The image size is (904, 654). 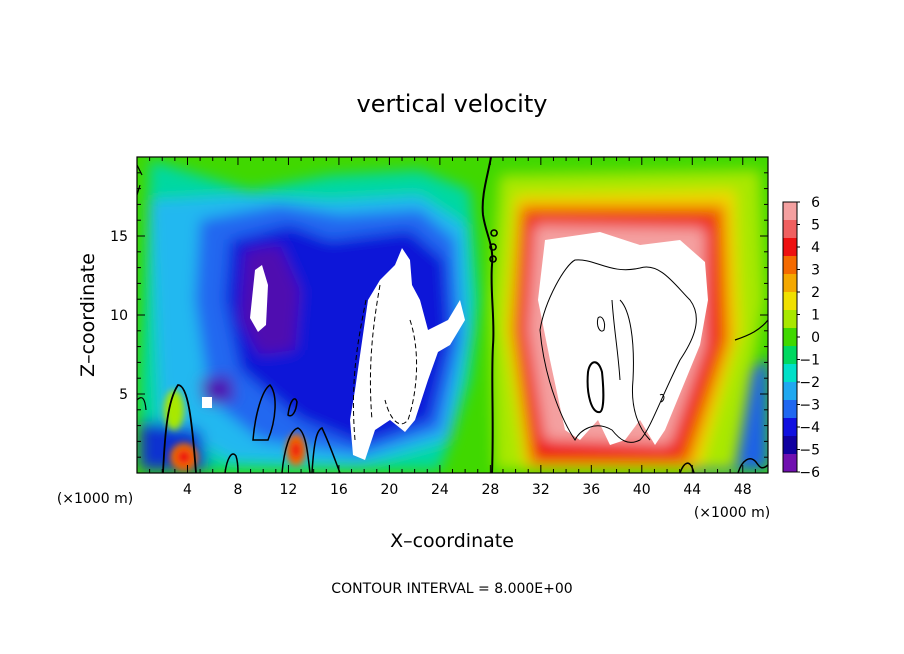 What do you see at coordinates (490, 490) in the screenshot?
I see `x-tick-label: 28` at bounding box center [490, 490].